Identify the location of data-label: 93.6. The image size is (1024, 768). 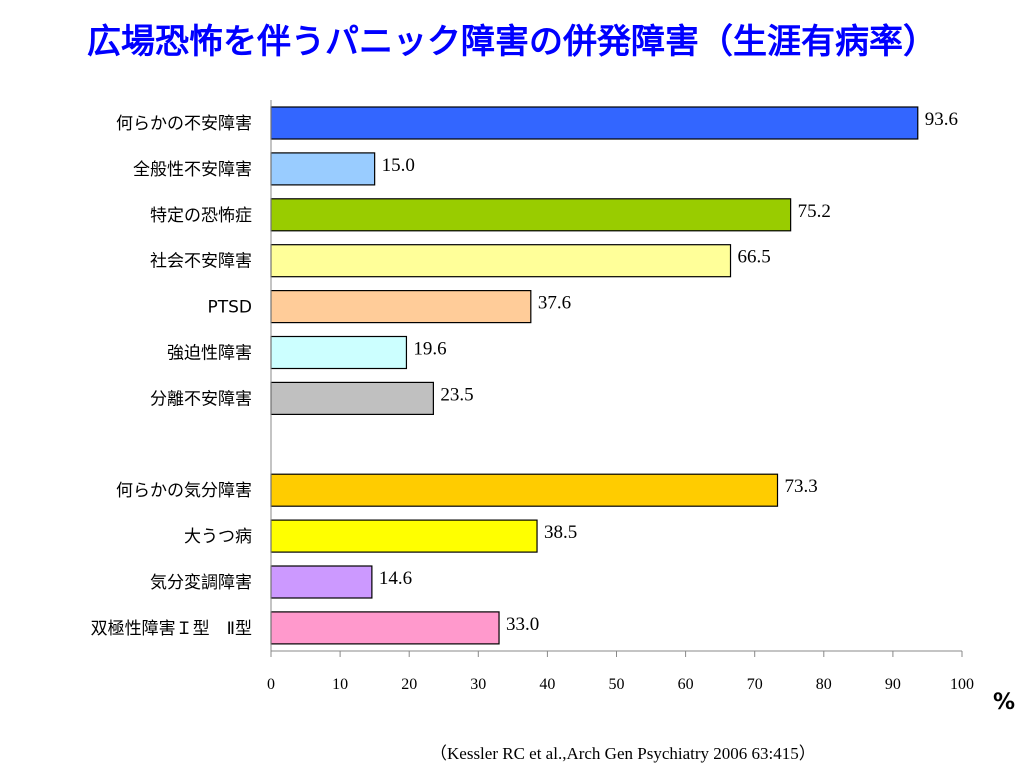
(941, 119).